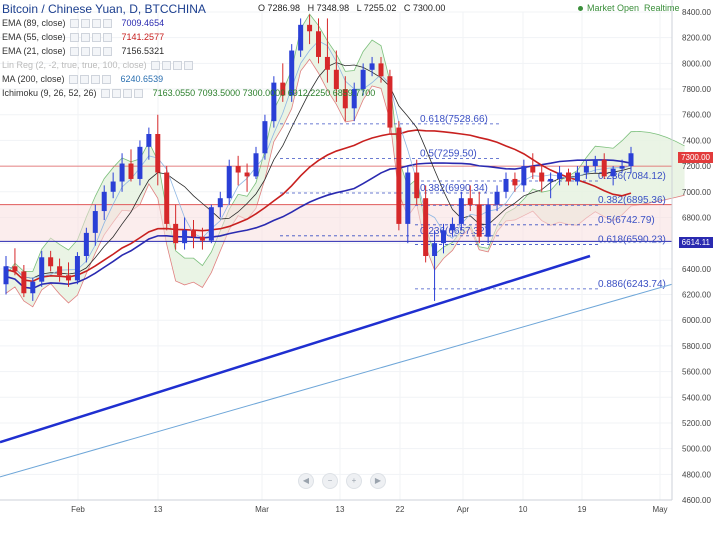 This screenshot has height=543, width=725. Describe the element at coordinates (340, 509) in the screenshot. I see `x-tick-label: 13` at that location.